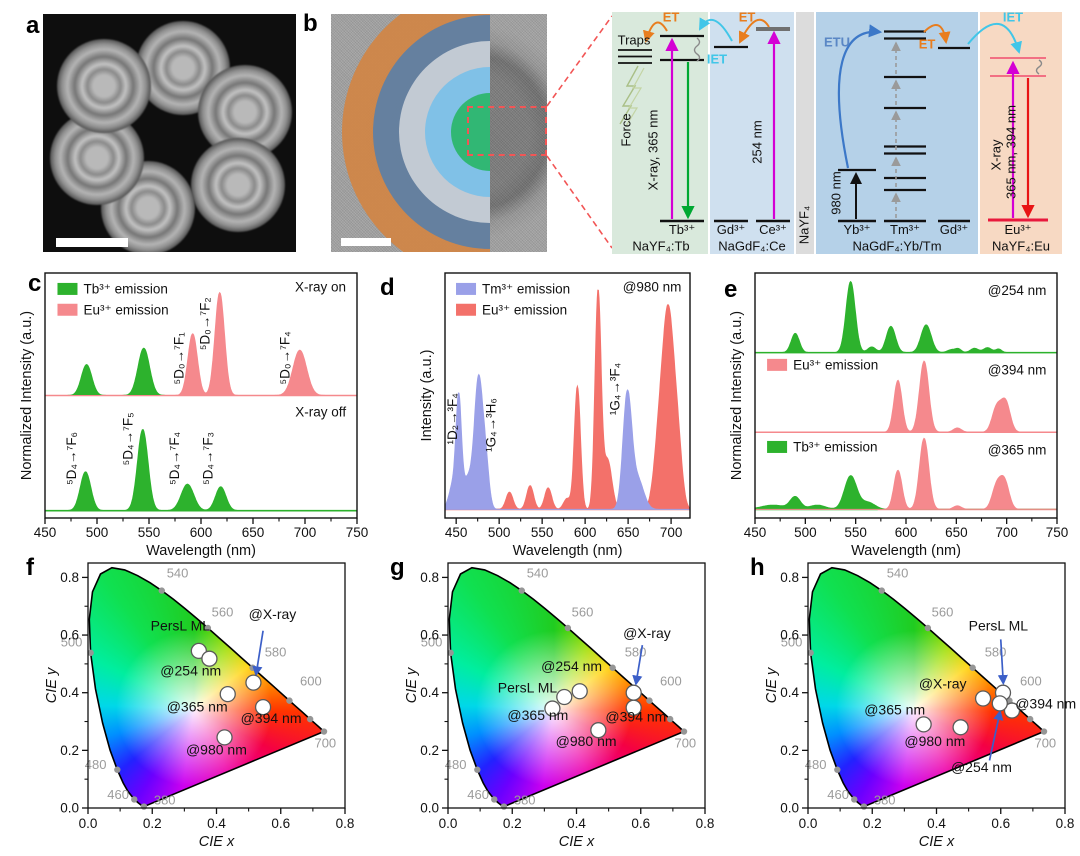 The image size is (1080, 856). Describe the element at coordinates (71, 458) in the screenshot. I see `annotation: ⁵D₄→⁷F₆` at that location.